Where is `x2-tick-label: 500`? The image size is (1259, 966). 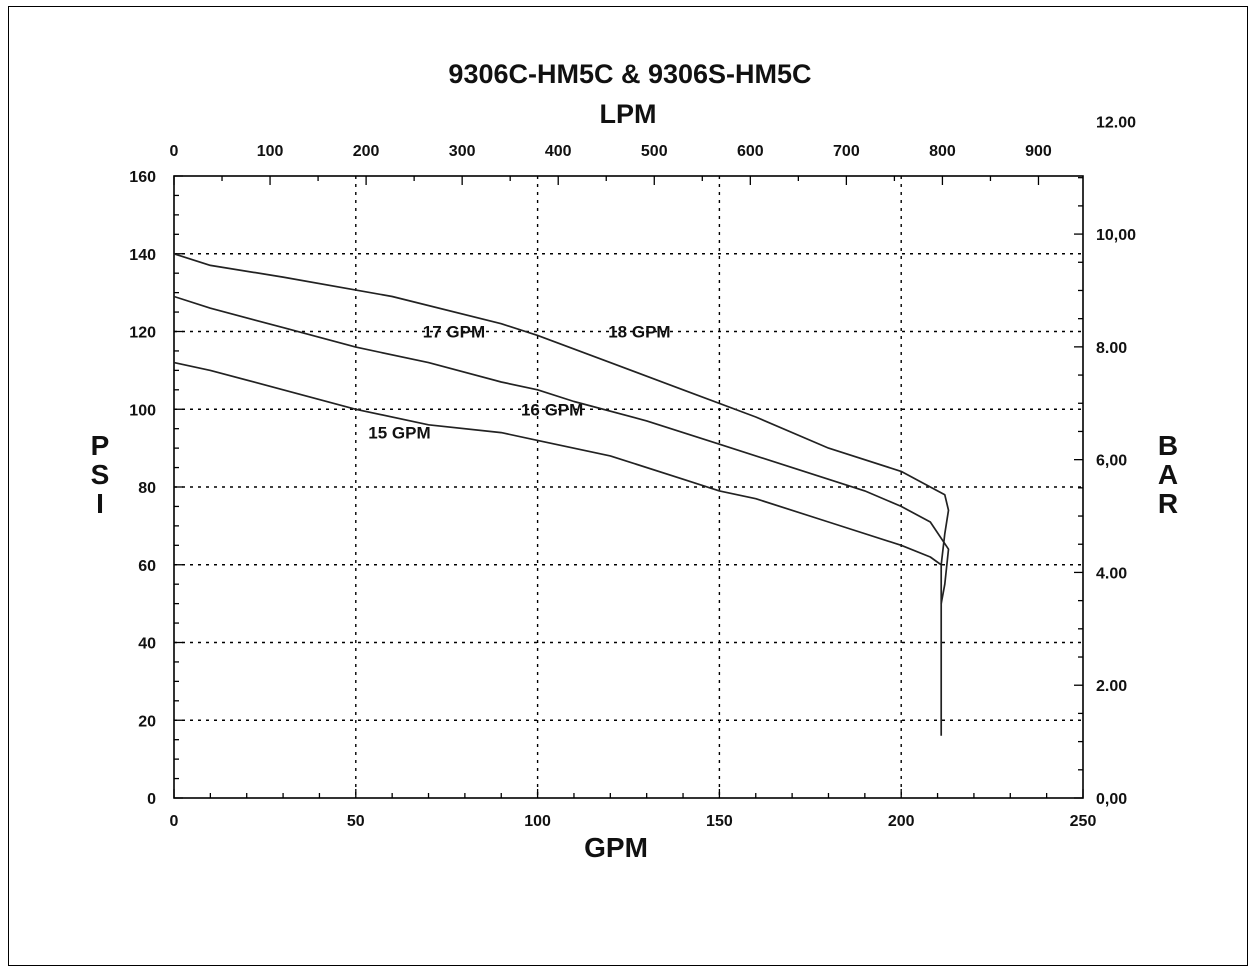
x2-tick-label: 500 is located at coordinates (654, 151).